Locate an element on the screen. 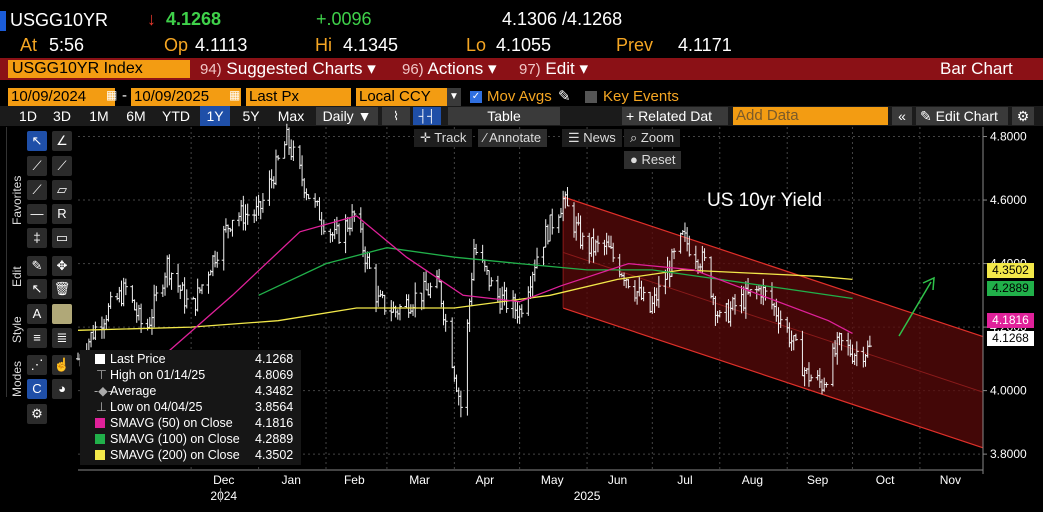 The height and width of the screenshot is (512, 1043). lasso-mode-icon: C is located at coordinates (37, 389).